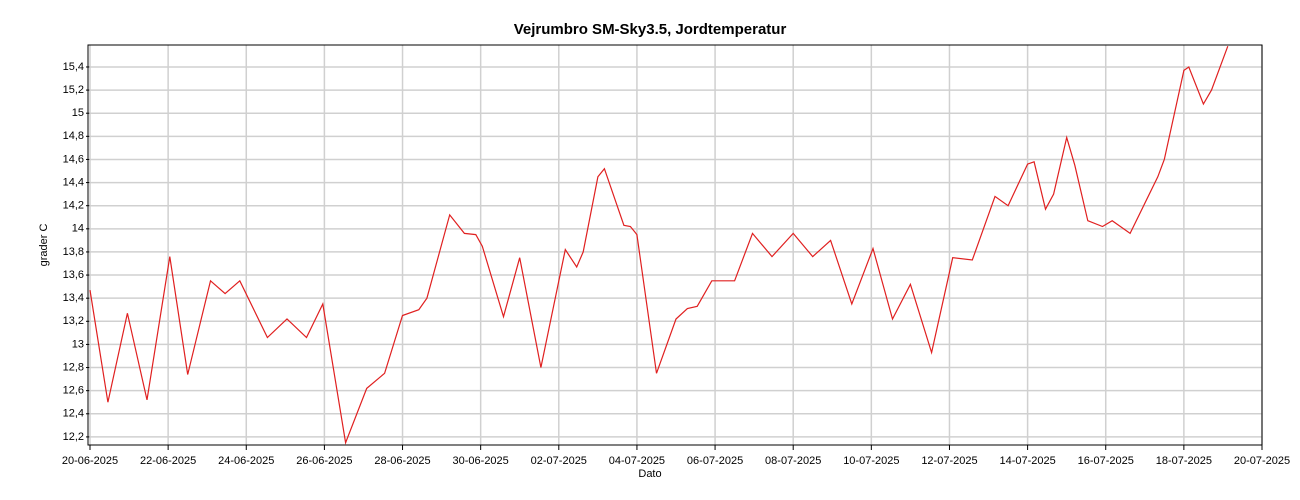 The image size is (1300, 500). What do you see at coordinates (949, 461) in the screenshot?
I see `x-tick-label: 12-07-2025` at bounding box center [949, 461].